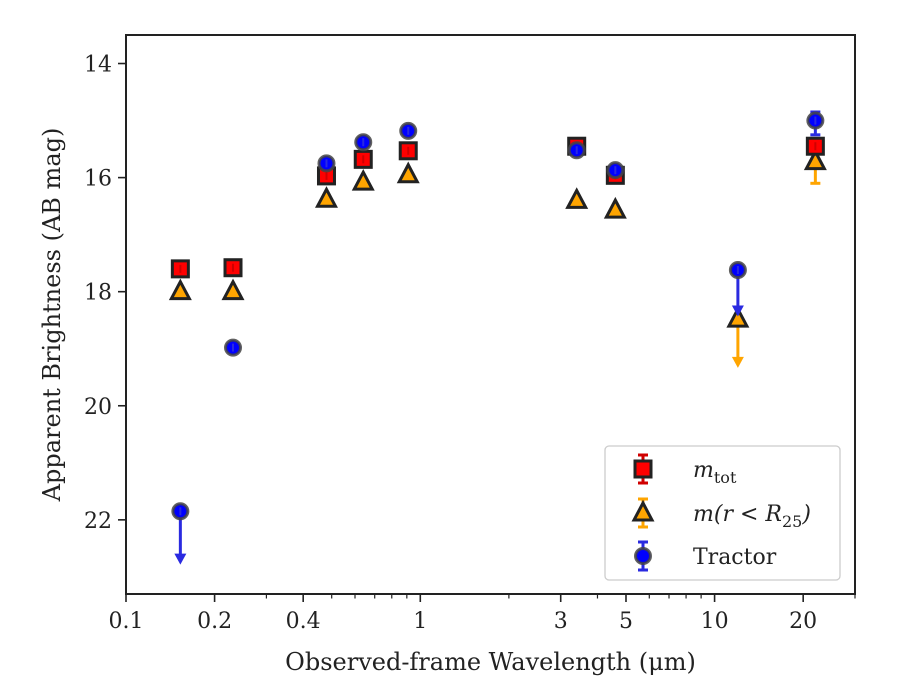 The width and height of the screenshot is (900, 700). What do you see at coordinates (643, 556) in the screenshot?
I see `legend-marker-circle` at bounding box center [643, 556].